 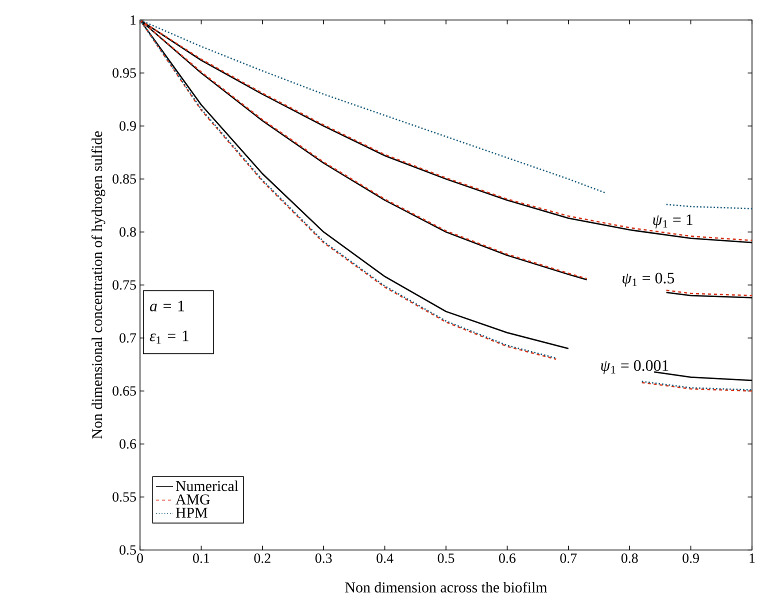 I want to click on y-tick-label: 0.95, so click(x=124, y=73).